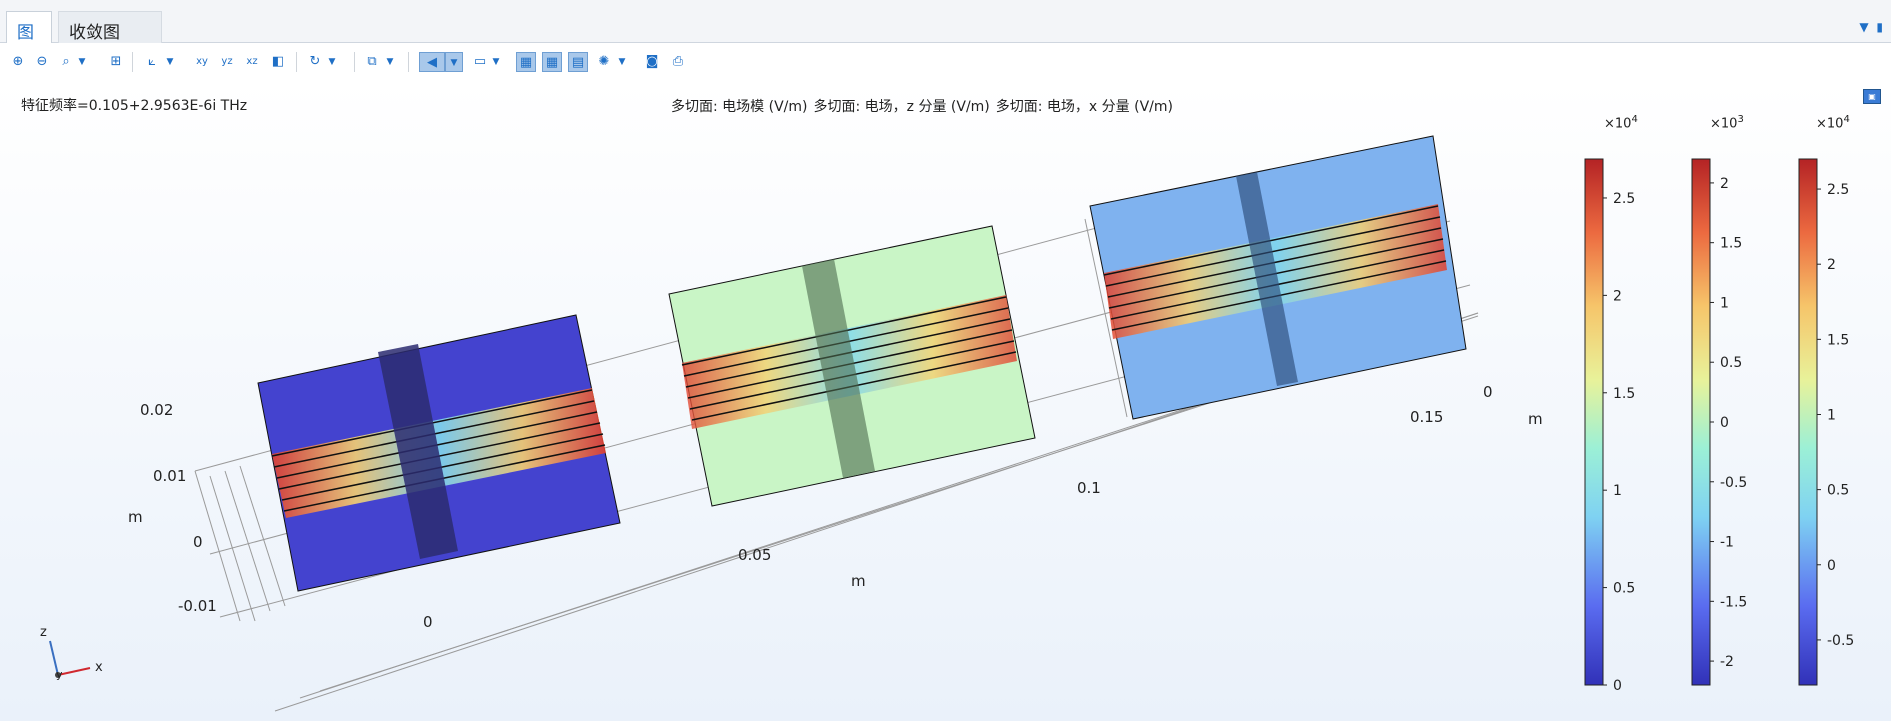 The image size is (1891, 721). What do you see at coordinates (42, 61) in the screenshot?
I see `zoom-out-icon: ⊖` at bounding box center [42, 61].